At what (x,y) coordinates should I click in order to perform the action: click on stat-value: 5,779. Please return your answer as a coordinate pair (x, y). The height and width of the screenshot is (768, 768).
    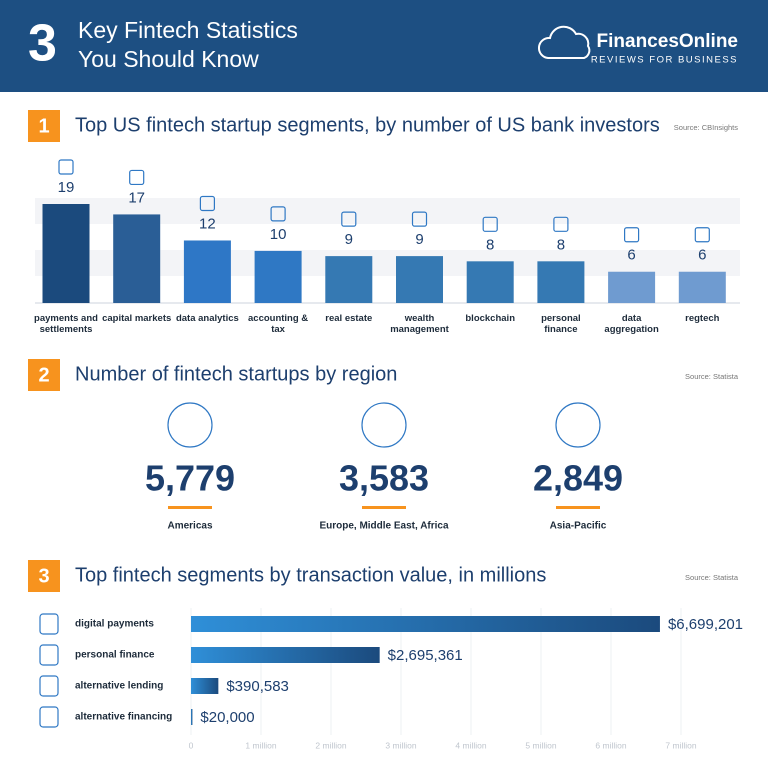
    Looking at the image, I should click on (190, 478).